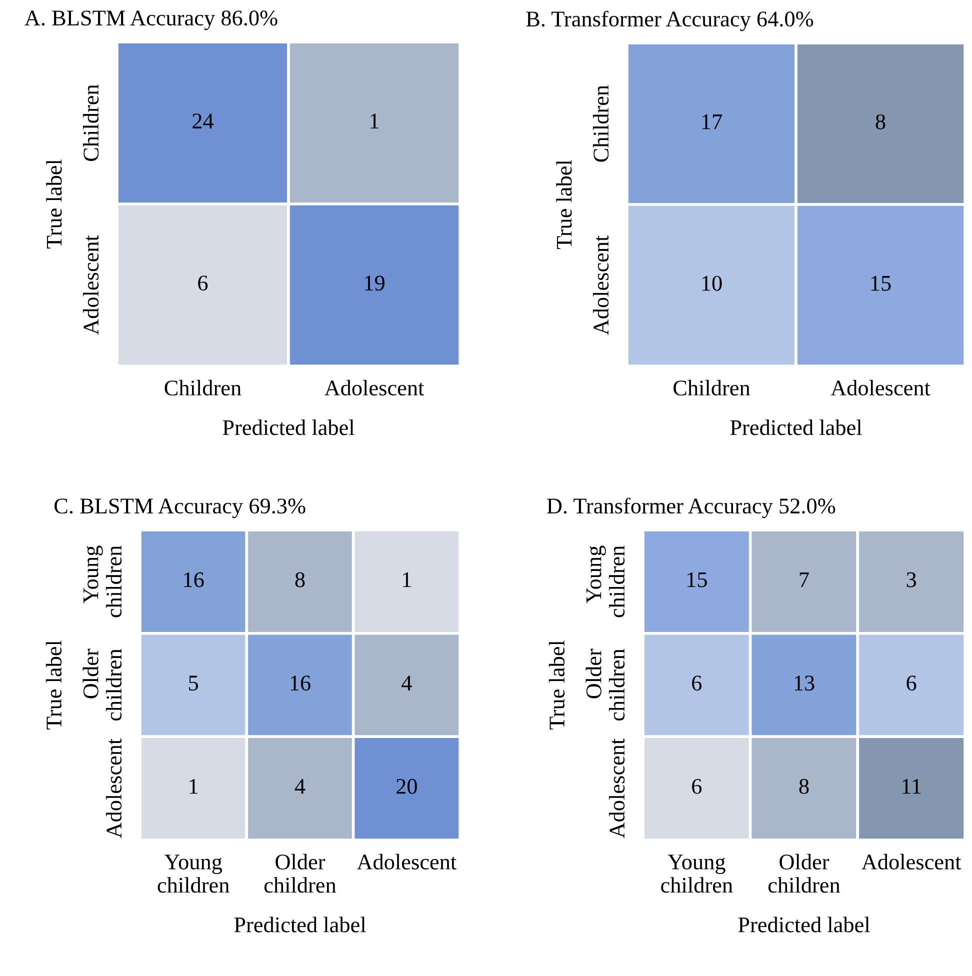  What do you see at coordinates (804, 683) in the screenshot?
I see `data-label: 13` at bounding box center [804, 683].